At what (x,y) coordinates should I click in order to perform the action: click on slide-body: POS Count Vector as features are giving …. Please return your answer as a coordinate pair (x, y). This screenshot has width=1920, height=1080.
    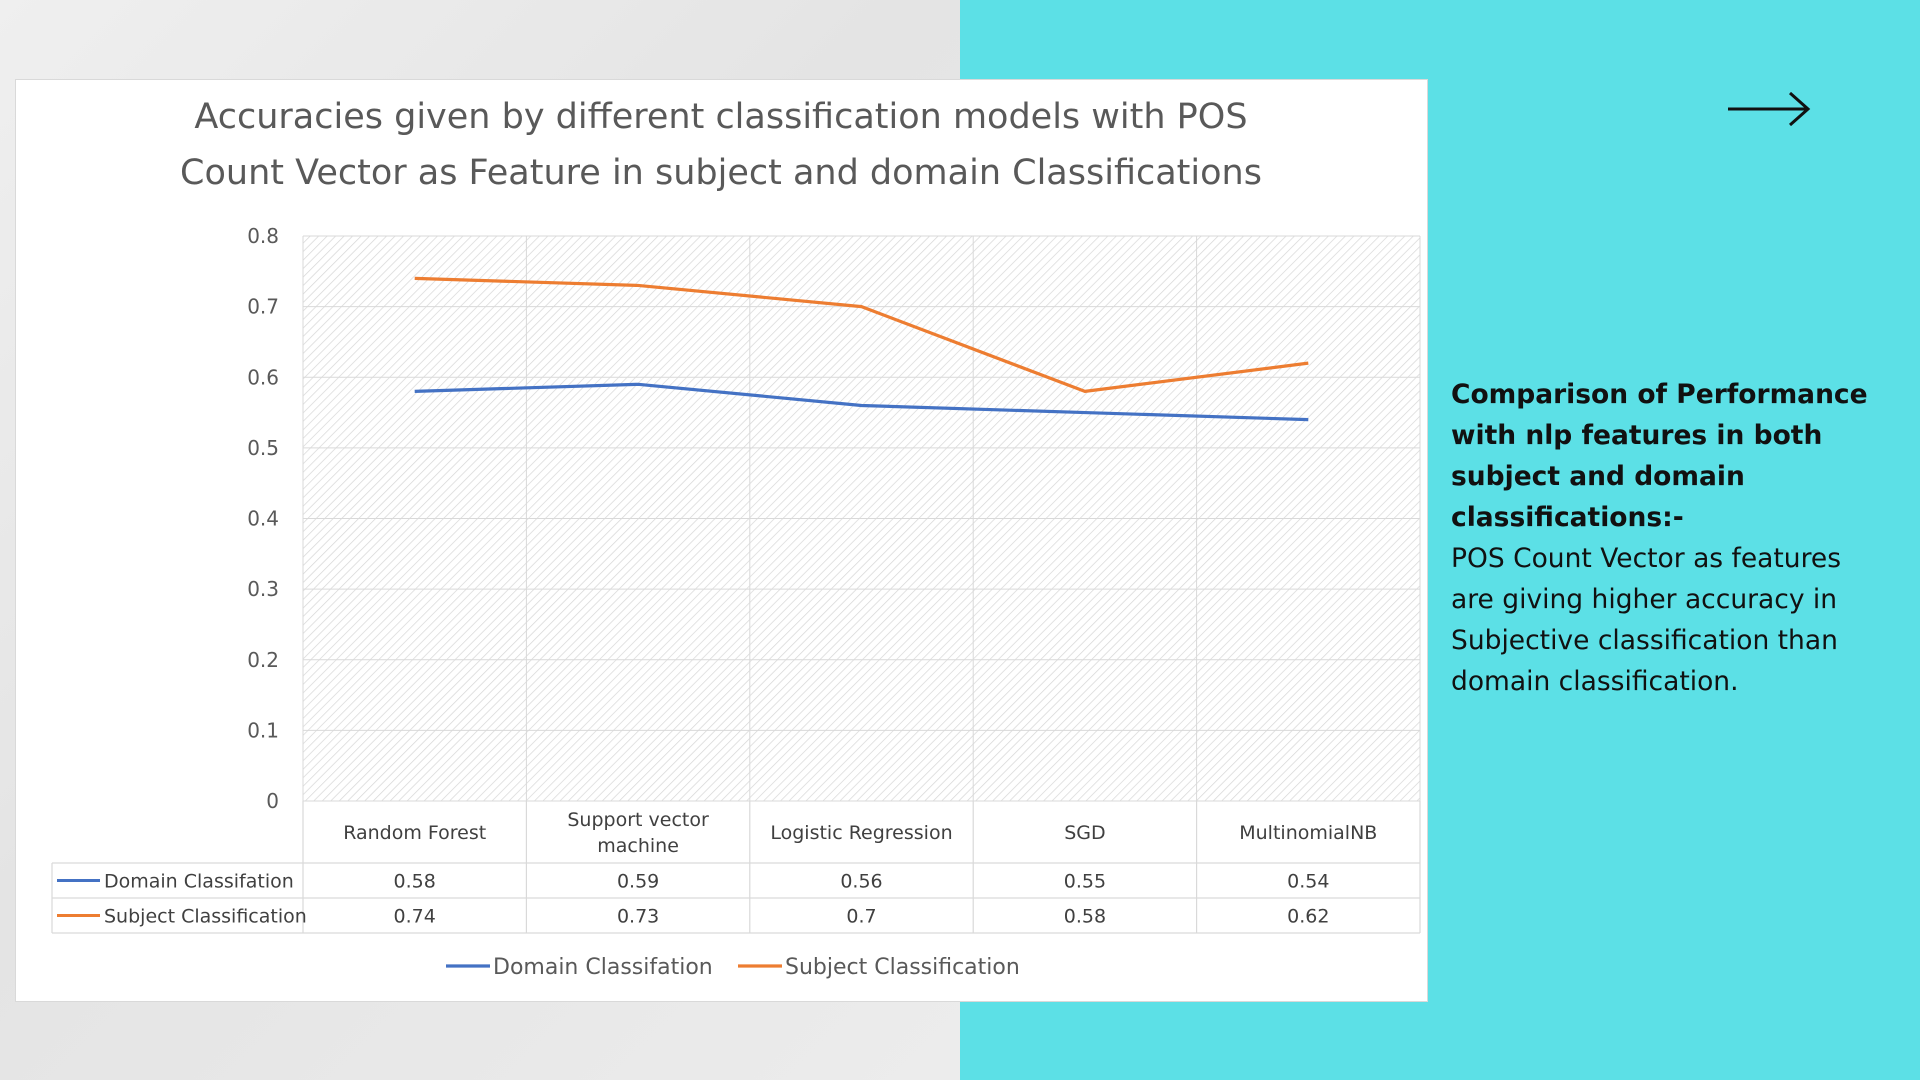
    Looking at the image, I should click on (1646, 620).